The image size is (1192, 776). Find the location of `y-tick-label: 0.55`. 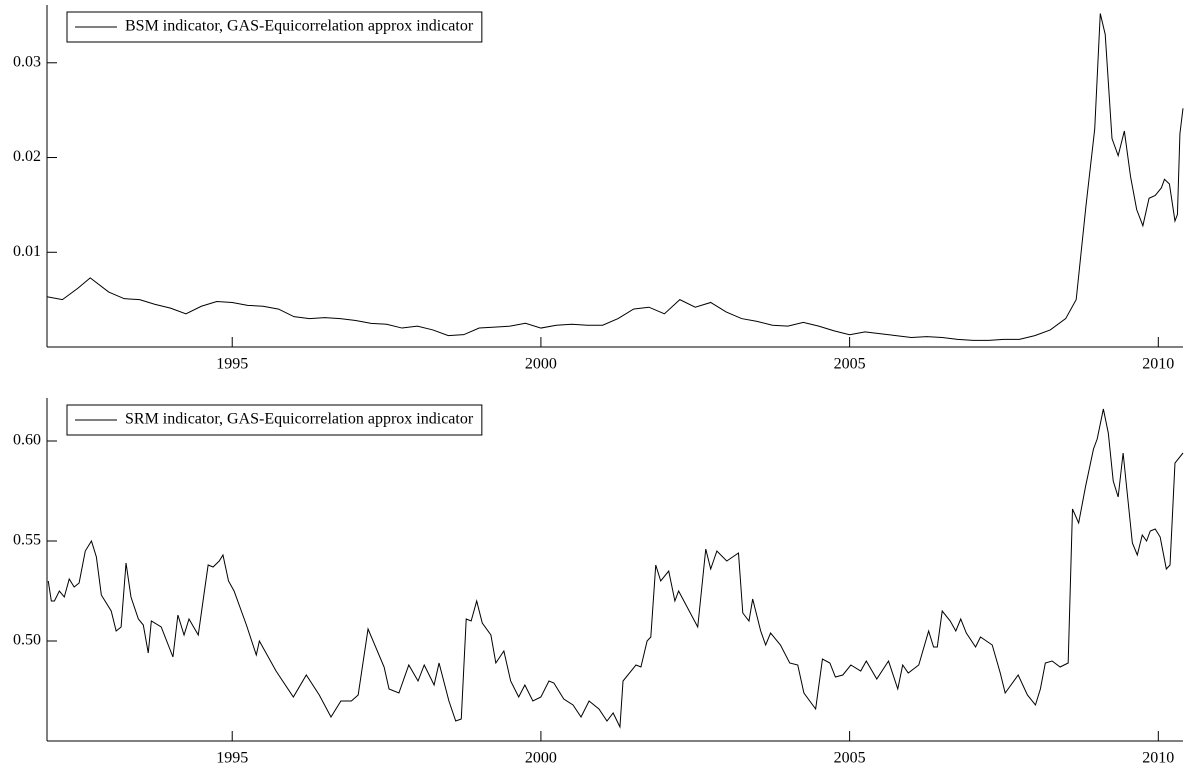

y-tick-label: 0.55 is located at coordinates (27, 540).